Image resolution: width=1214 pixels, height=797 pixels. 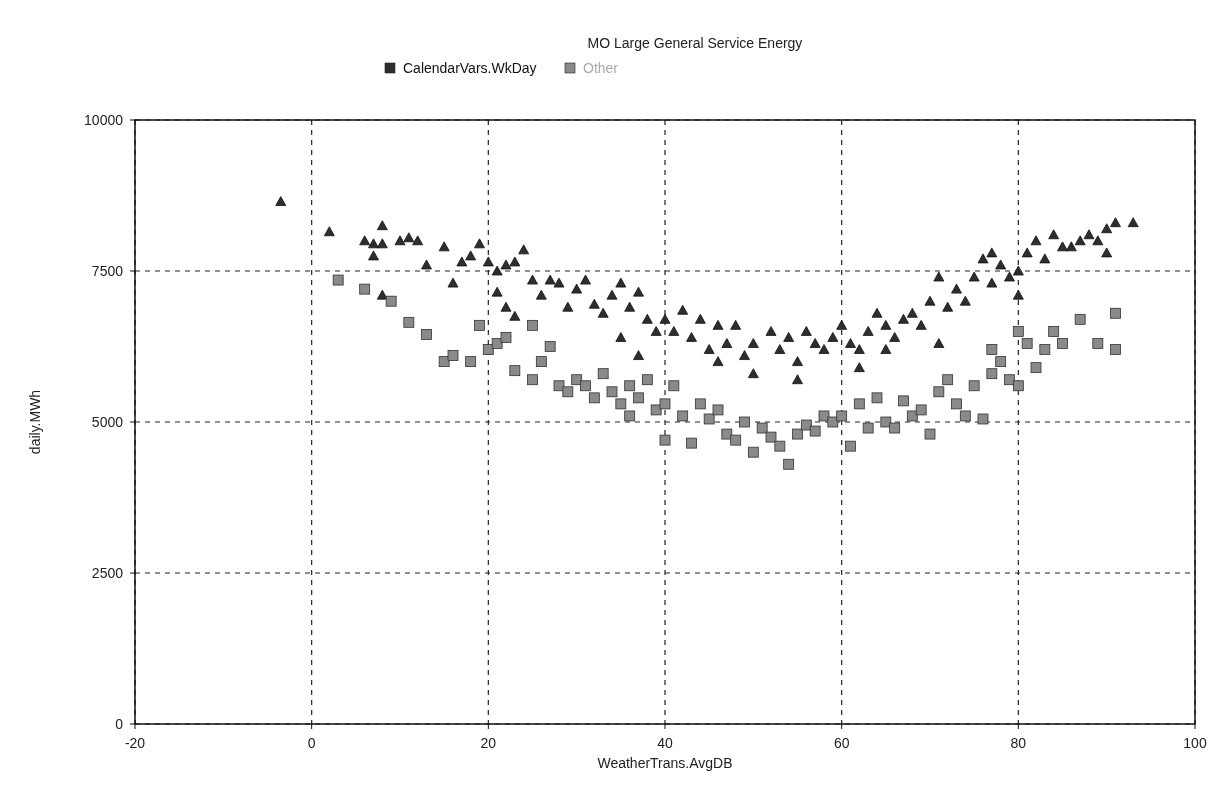 I want to click on y-tick-label: 2500, so click(x=107, y=573).